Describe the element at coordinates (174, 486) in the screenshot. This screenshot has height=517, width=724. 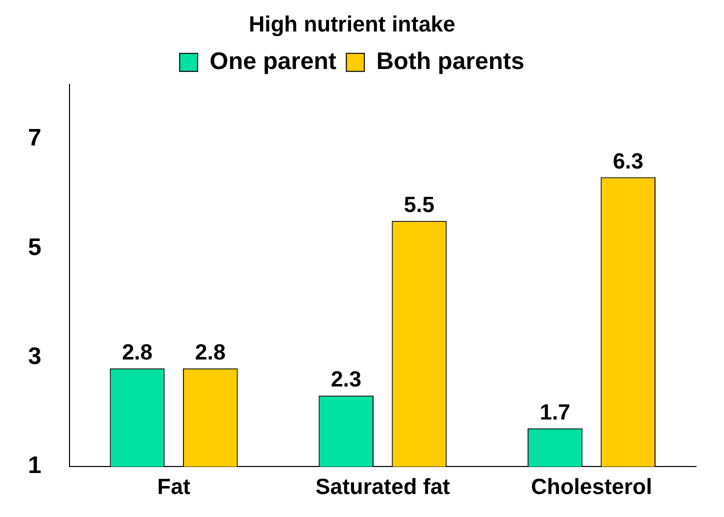
I see `x-tick-label: Fat` at that location.